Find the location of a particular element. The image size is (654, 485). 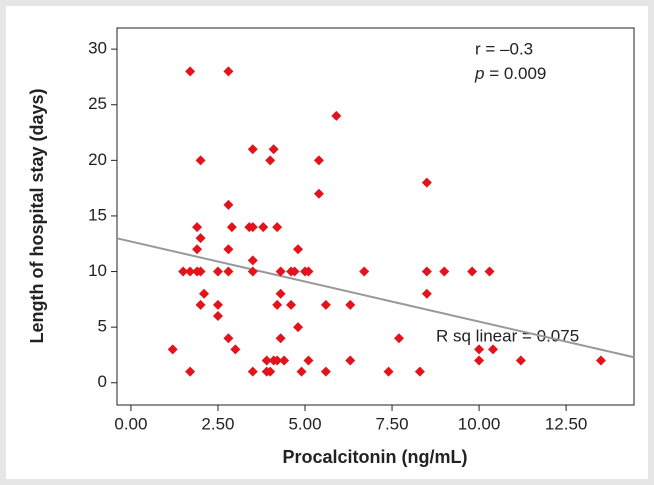

x-tick-label: 5.00 is located at coordinates (304, 423).